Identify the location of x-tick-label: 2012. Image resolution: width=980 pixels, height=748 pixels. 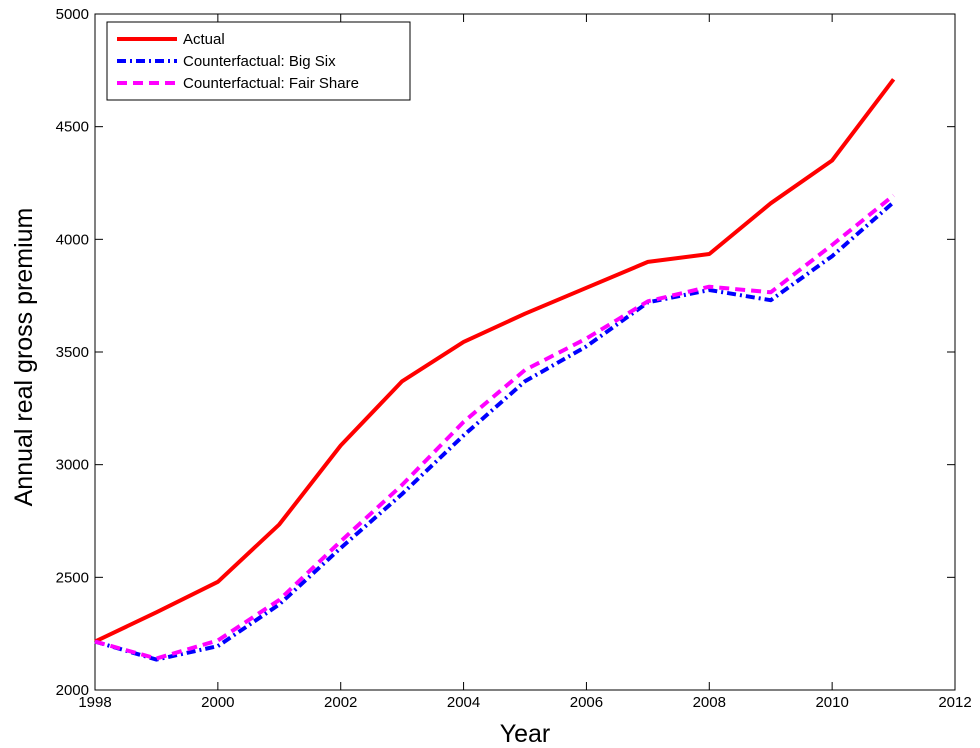
(954, 702).